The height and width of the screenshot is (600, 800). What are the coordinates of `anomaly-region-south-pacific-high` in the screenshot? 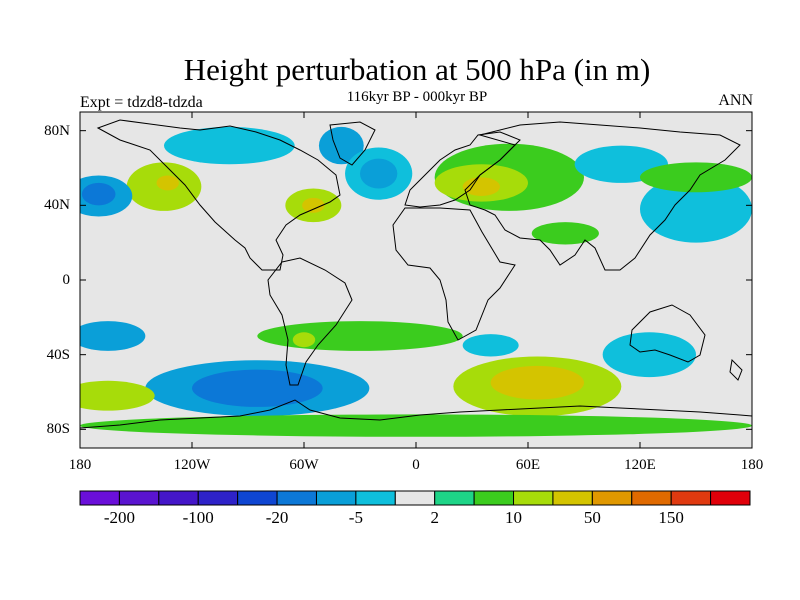 It's located at (117, 395).